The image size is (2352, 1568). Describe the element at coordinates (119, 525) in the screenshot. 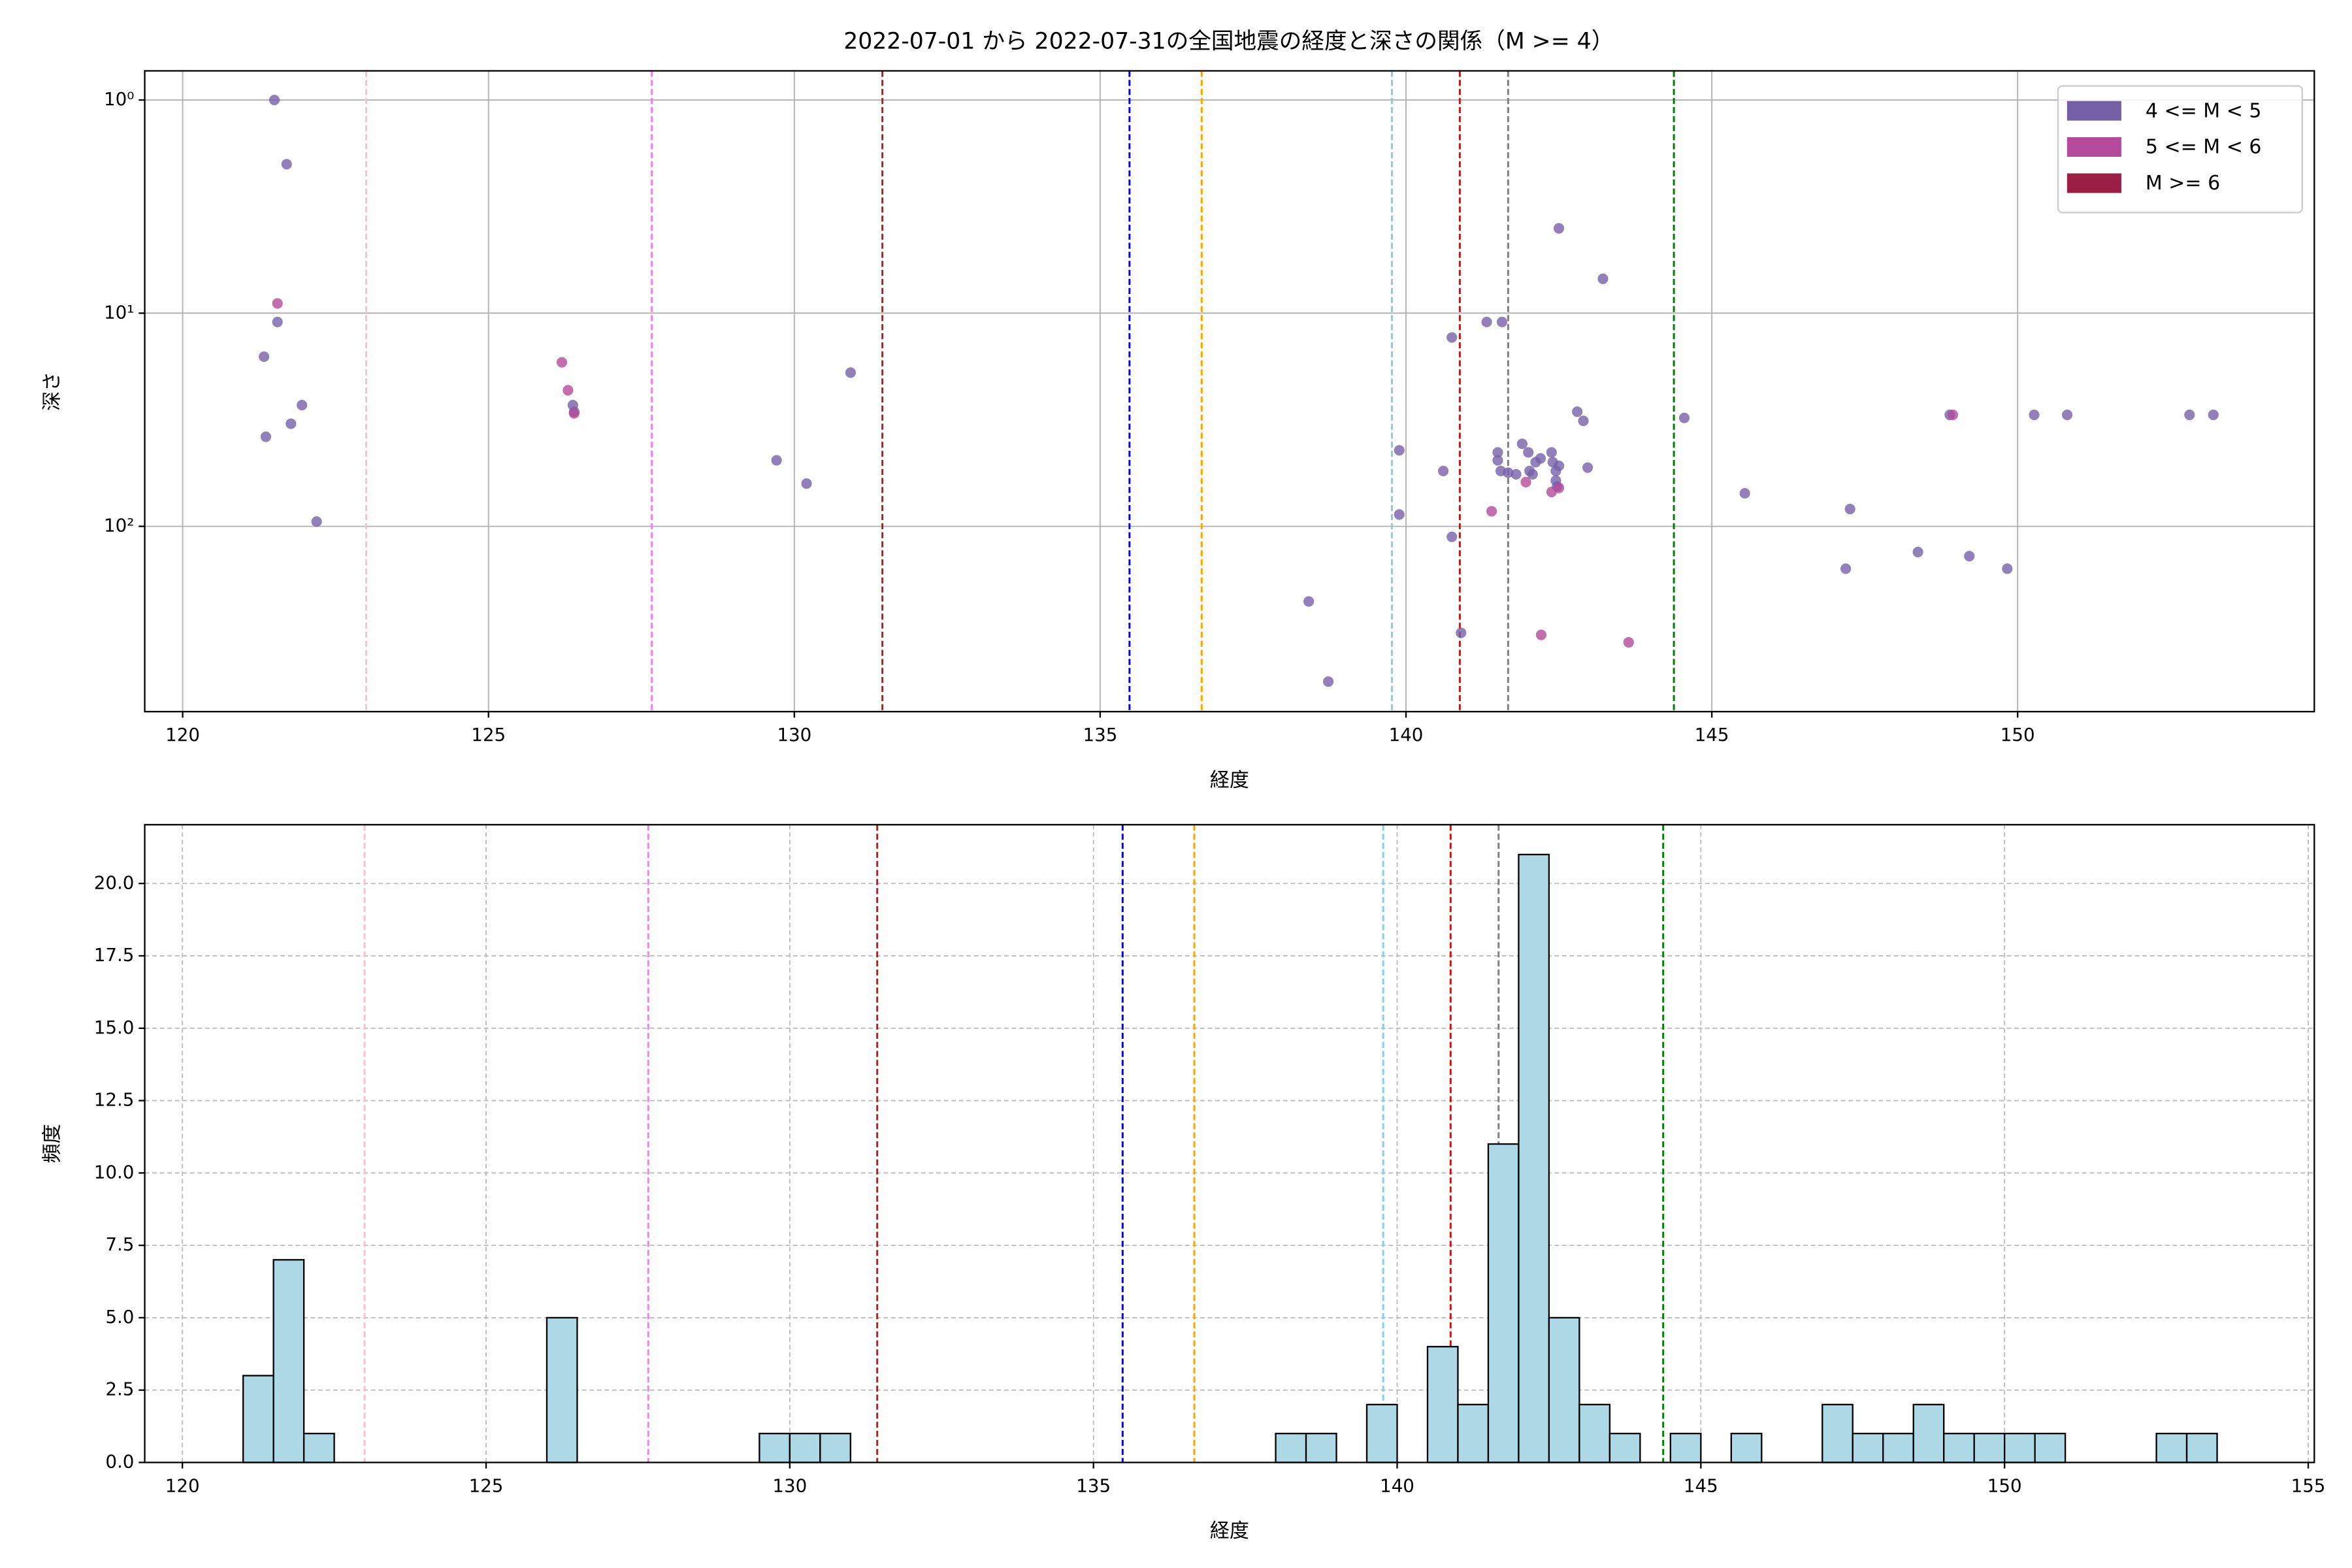

I see `y-tick-label: 10²` at that location.